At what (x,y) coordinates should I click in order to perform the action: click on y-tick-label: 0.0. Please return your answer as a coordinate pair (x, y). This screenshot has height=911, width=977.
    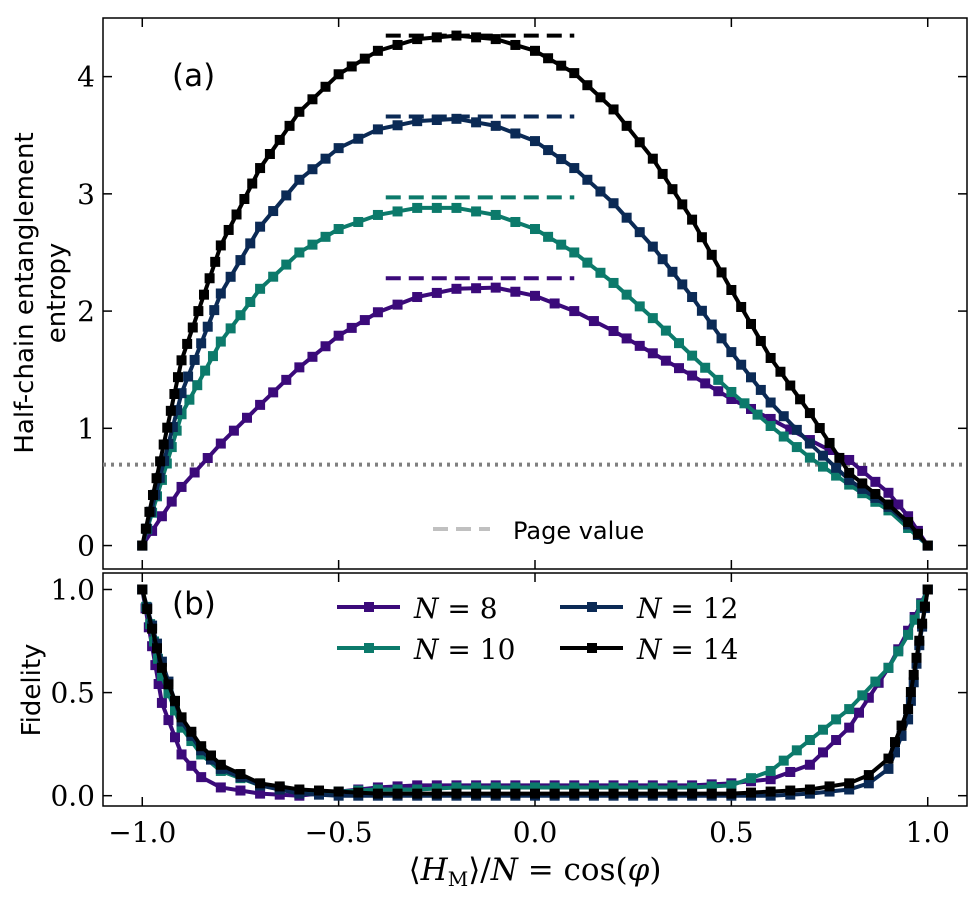
    Looking at the image, I should click on (72, 796).